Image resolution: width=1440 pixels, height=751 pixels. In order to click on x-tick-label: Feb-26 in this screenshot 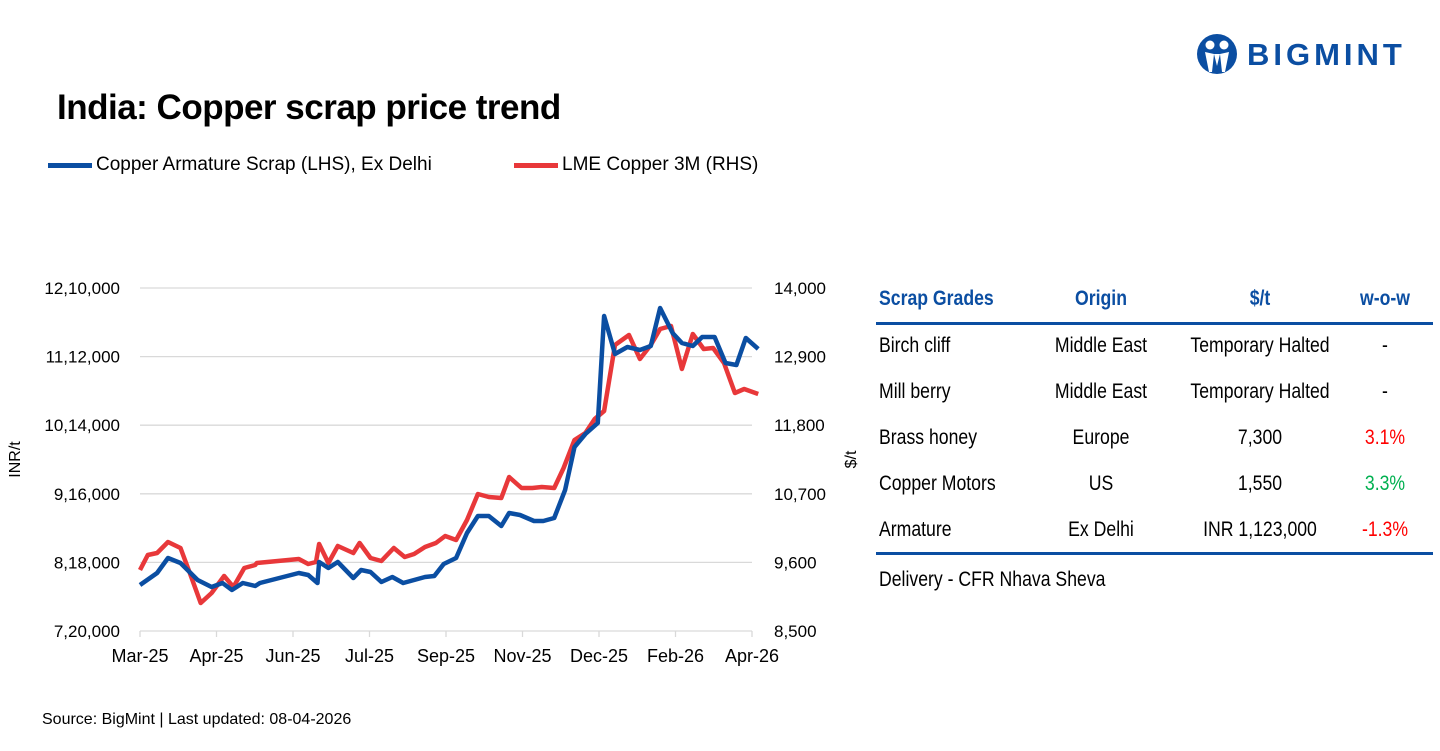, I will do `click(675, 656)`.